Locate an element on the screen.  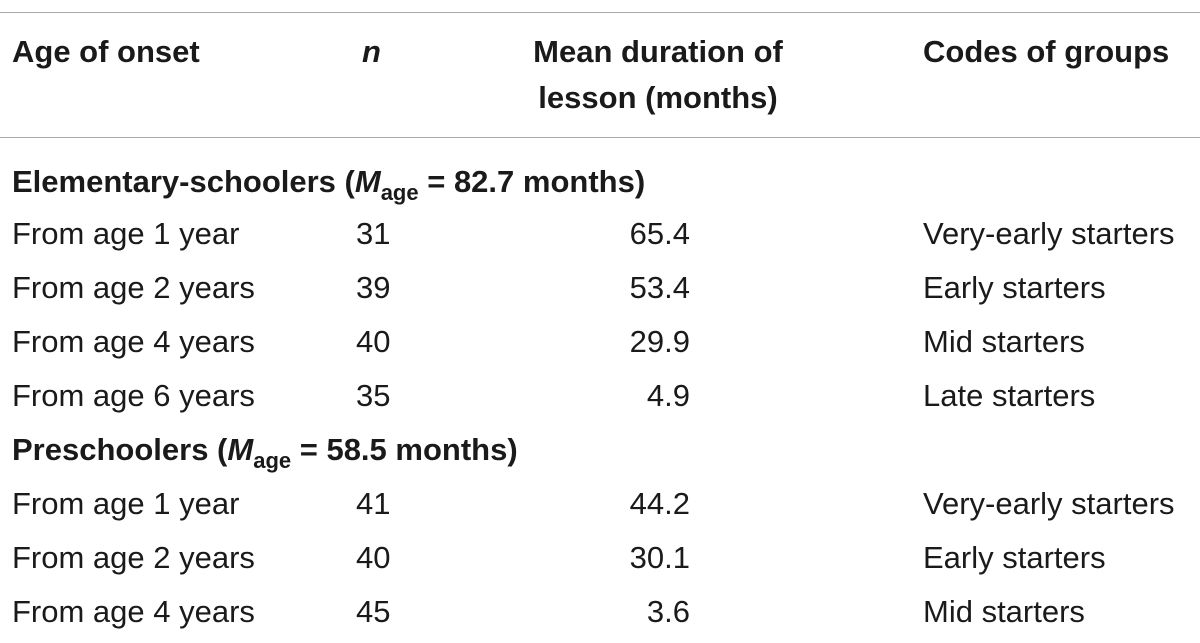
top-rule is located at coordinates (600, 12).